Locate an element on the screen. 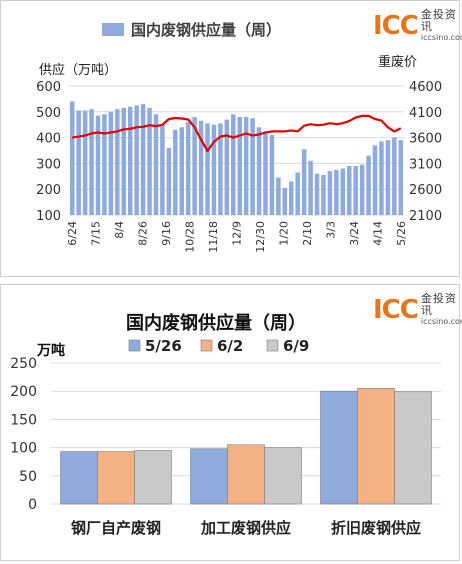  chart2-y-tick-label: 200 is located at coordinates (23, 392).